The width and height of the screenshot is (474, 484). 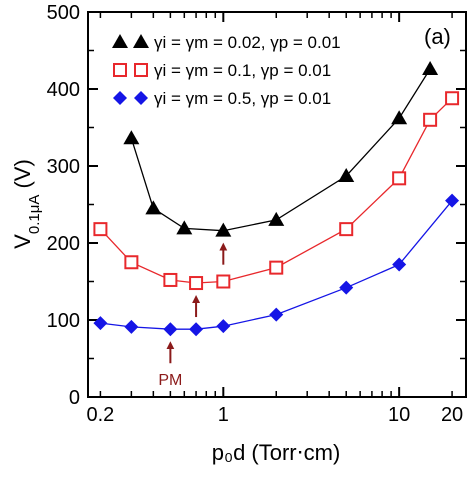 I want to click on legend-entry-2: γi = γm = 0.1, γp = 0.01, so click(x=242, y=70).